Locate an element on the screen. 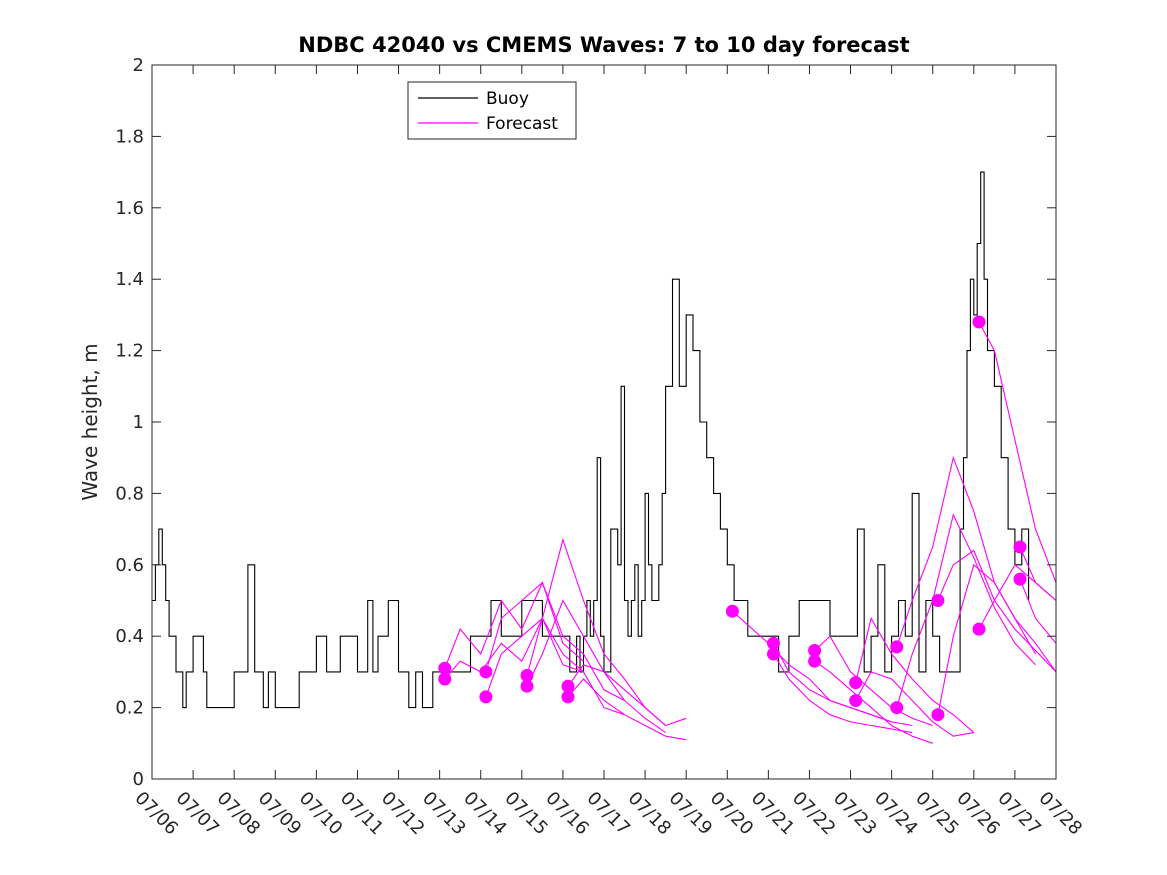 The height and width of the screenshot is (875, 1167). y-axis-label: Wave height, m is located at coordinates (90, 421).